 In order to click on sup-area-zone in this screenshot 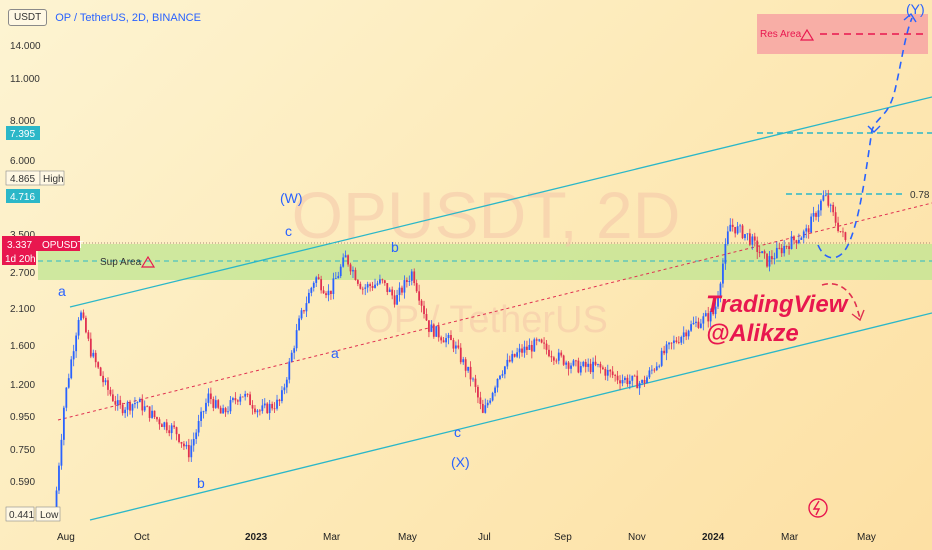, I will do `click(485, 262)`.